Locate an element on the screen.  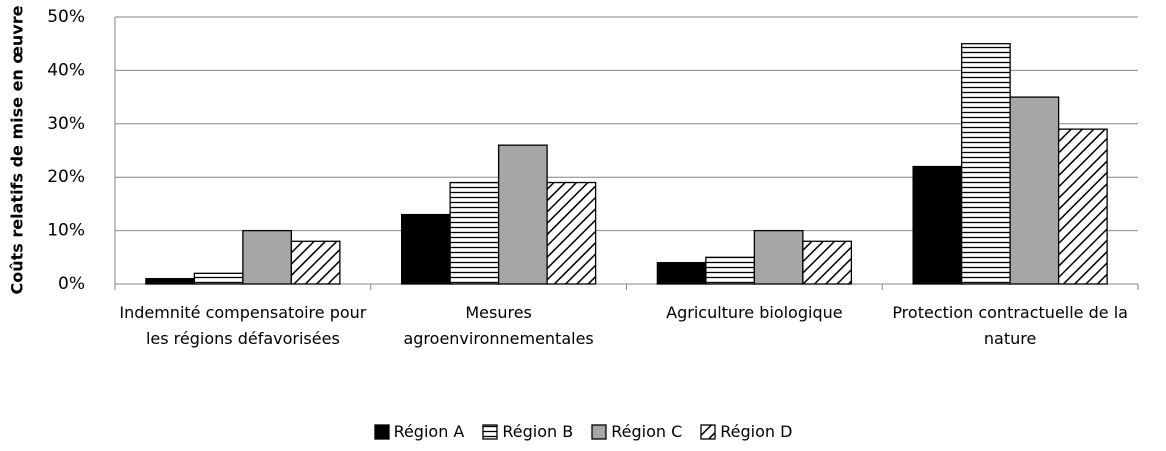
y-tick-label: 30% is located at coordinates (66, 124).